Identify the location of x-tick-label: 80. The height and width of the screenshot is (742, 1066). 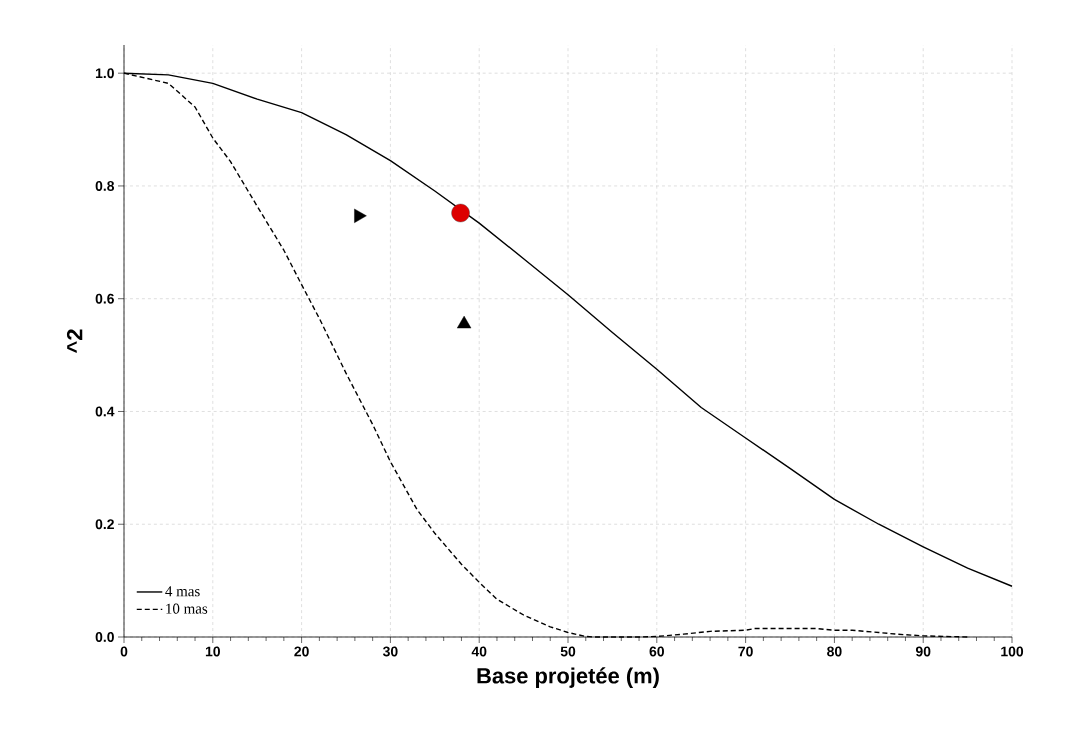
(834, 651).